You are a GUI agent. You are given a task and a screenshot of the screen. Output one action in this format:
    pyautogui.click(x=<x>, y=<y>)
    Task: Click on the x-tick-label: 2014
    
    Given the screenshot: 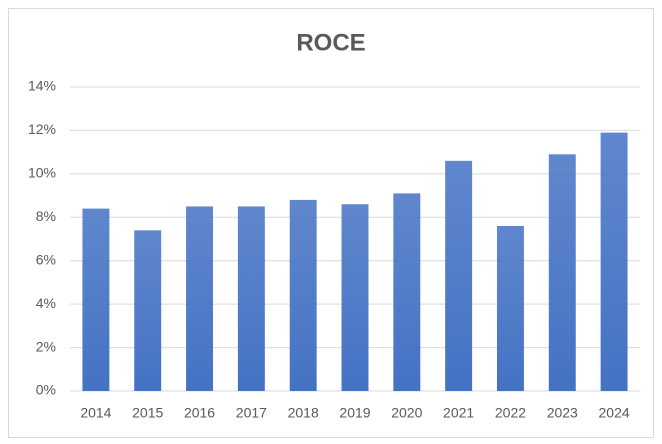 What is the action you would take?
    pyautogui.click(x=95, y=413)
    